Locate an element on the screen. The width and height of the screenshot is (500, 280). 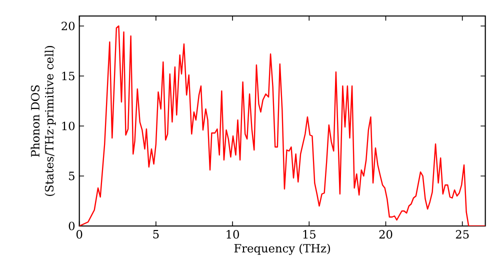
y-tick-label: 20 is located at coordinates (68, 26).